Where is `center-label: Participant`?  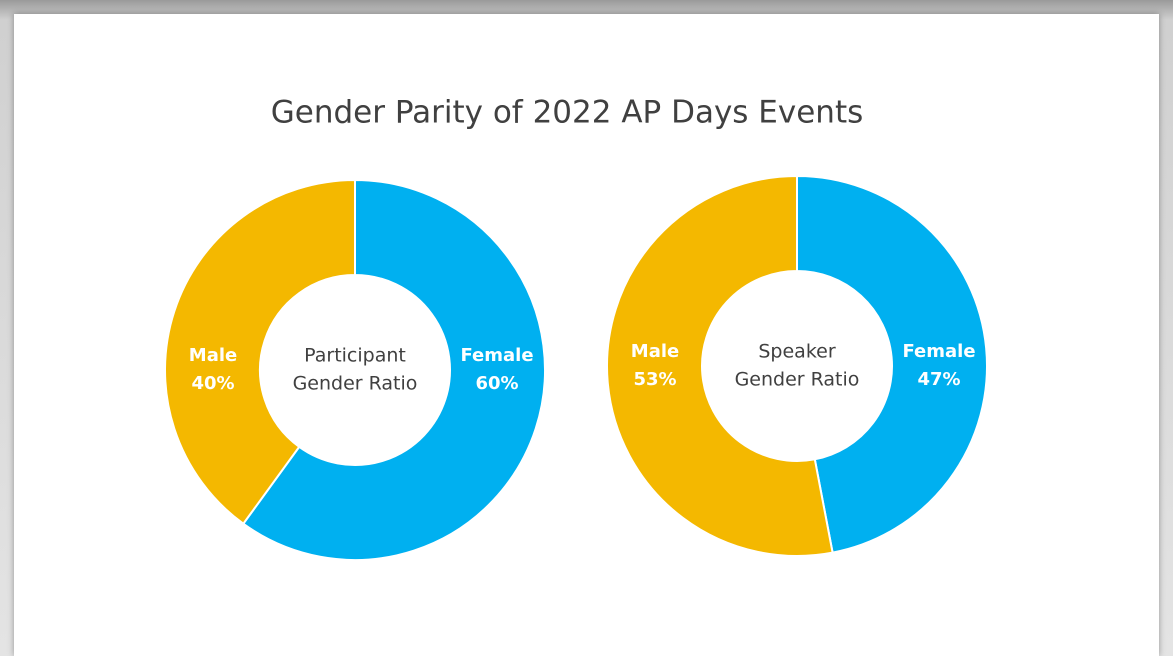
center-label: Participant is located at coordinates (355, 356).